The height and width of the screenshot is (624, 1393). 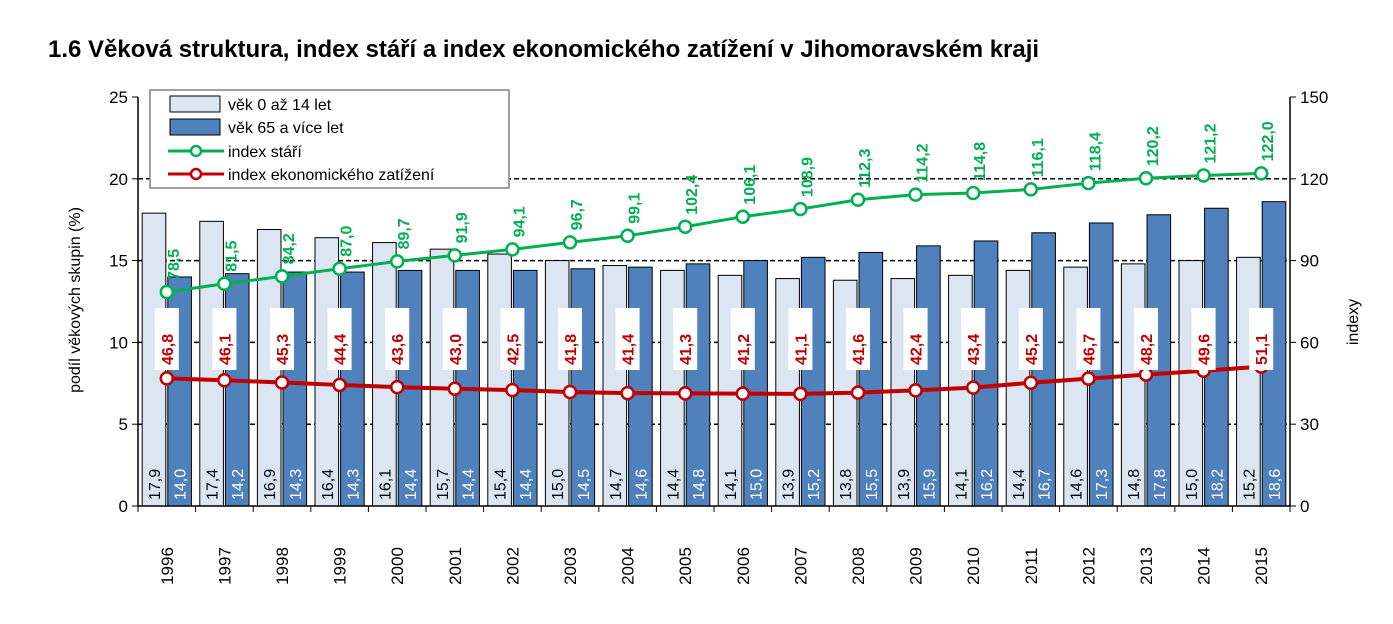 What do you see at coordinates (519, 221) in the screenshot?
I see `label-index-stari: 94,1` at bounding box center [519, 221].